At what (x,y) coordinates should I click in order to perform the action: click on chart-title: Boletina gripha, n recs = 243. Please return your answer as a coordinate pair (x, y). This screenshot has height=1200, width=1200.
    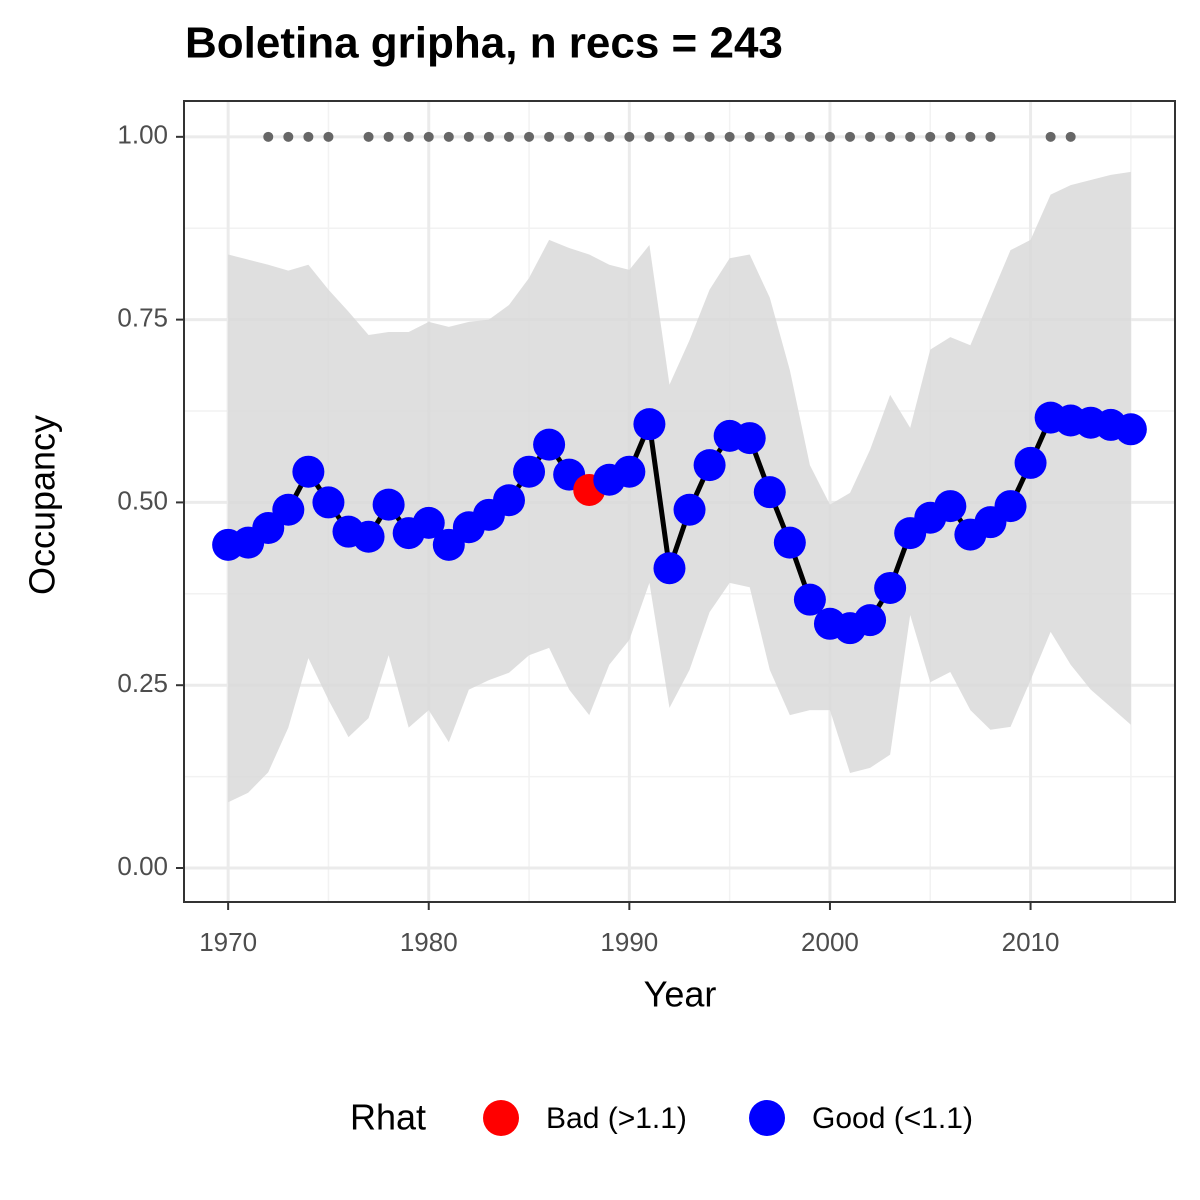
    Looking at the image, I should click on (484, 43).